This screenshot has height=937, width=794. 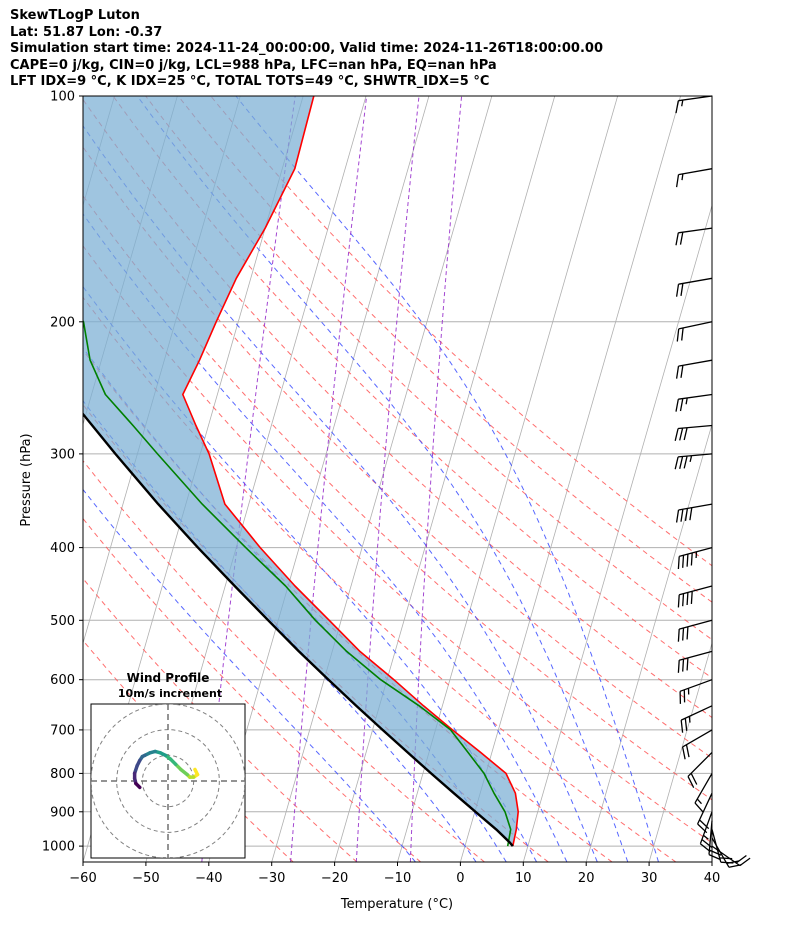 I want to click on hodograph-title: Wind Profile, so click(x=168, y=678).